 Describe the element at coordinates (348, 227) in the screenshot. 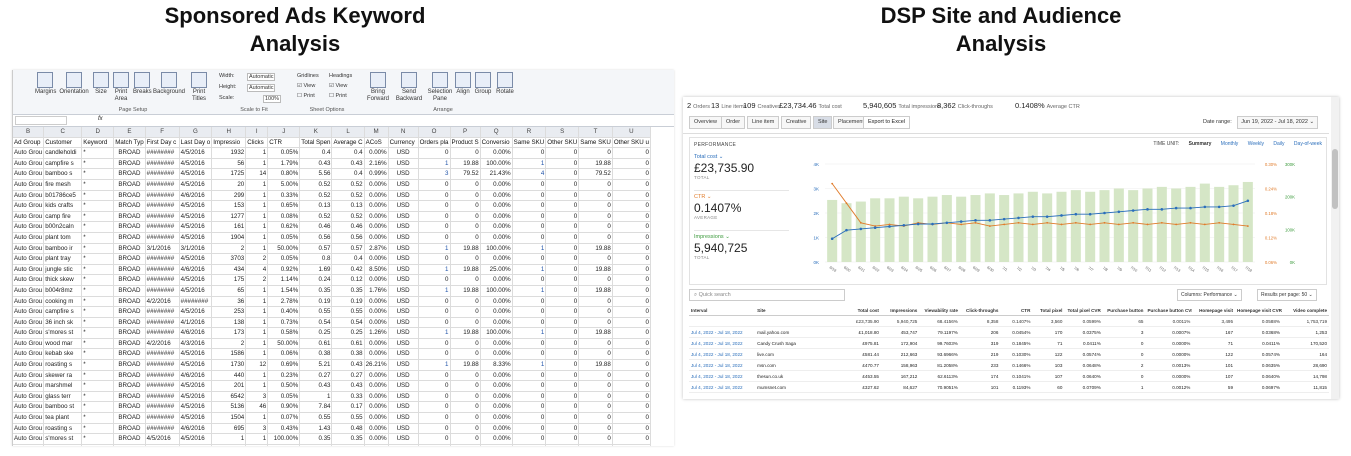

I see `cell: 0.46` at that location.